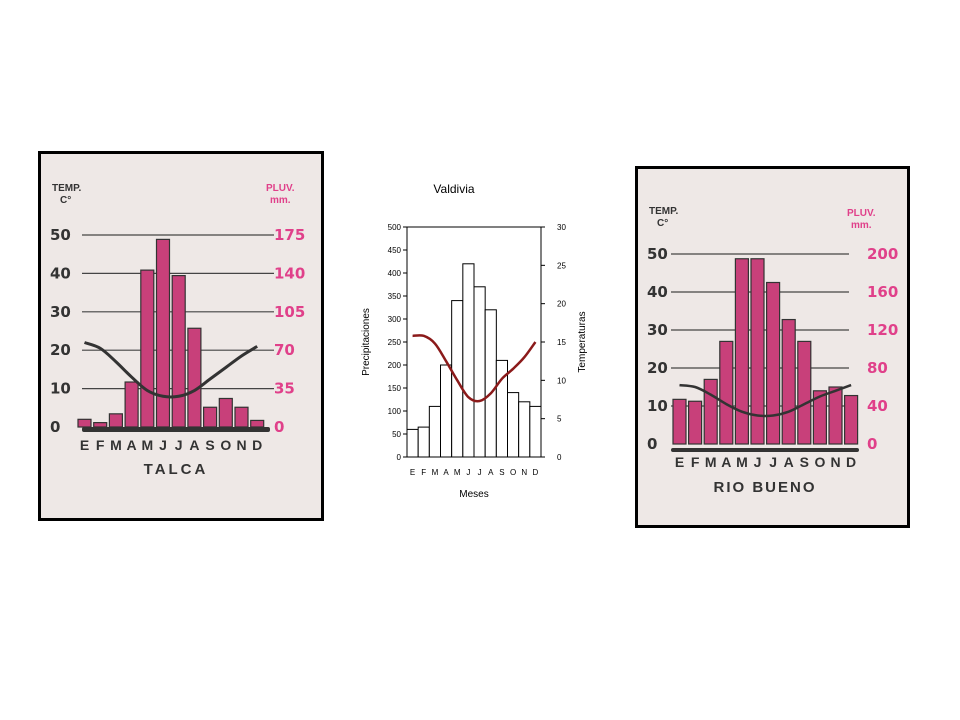 This screenshot has height=720, width=960. Describe the element at coordinates (561, 265) in the screenshot. I see `valdivia-temp-tick: 25` at that location.